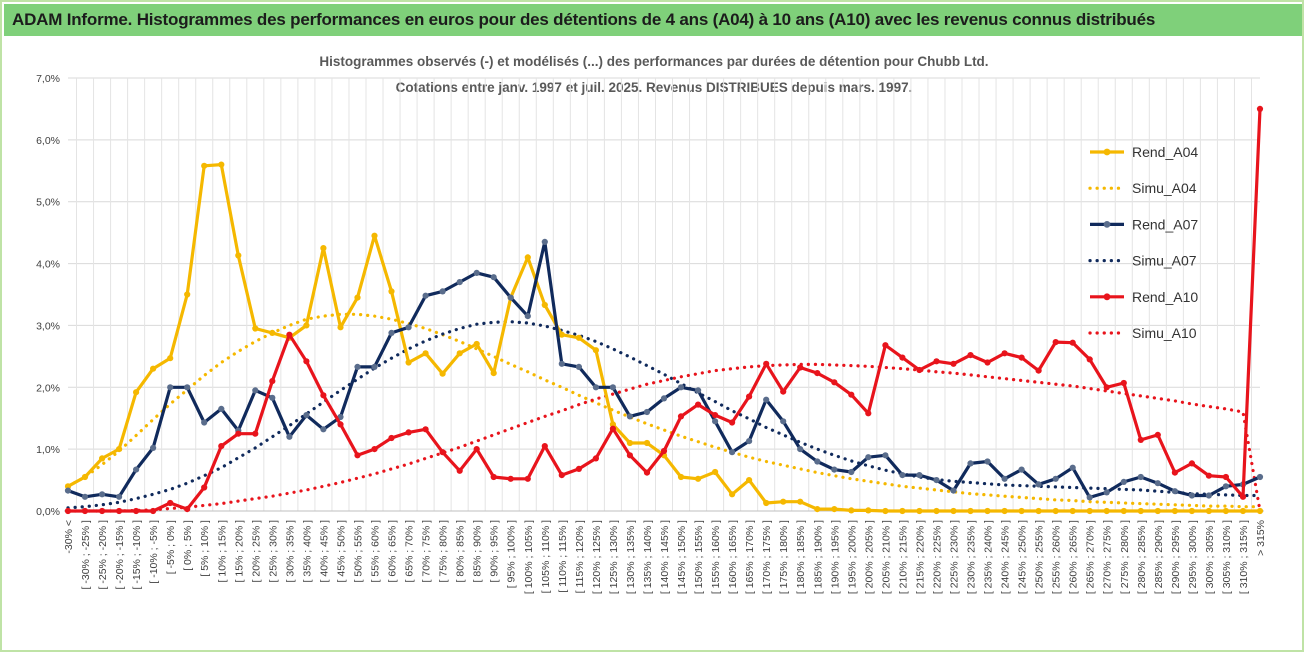 This screenshot has height=654, width=1304. What do you see at coordinates (103, 555) in the screenshot?
I see `x-tick-label: [ -25% ; -20% ]` at bounding box center [103, 555].